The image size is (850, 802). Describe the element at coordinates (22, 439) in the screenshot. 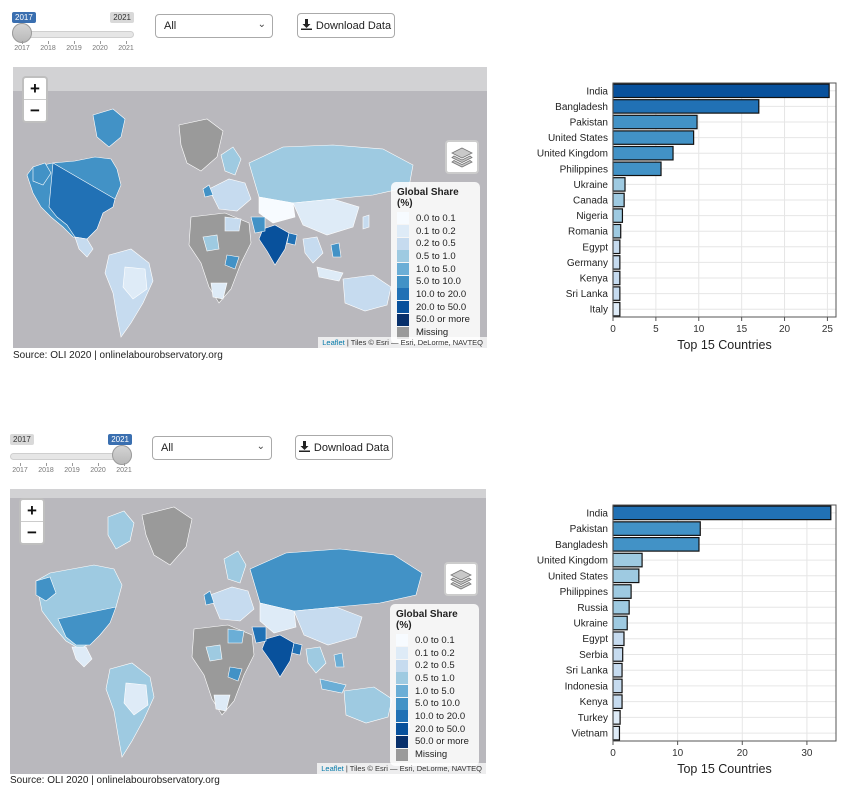

I see `slider-min-tag: 2017` at that location.